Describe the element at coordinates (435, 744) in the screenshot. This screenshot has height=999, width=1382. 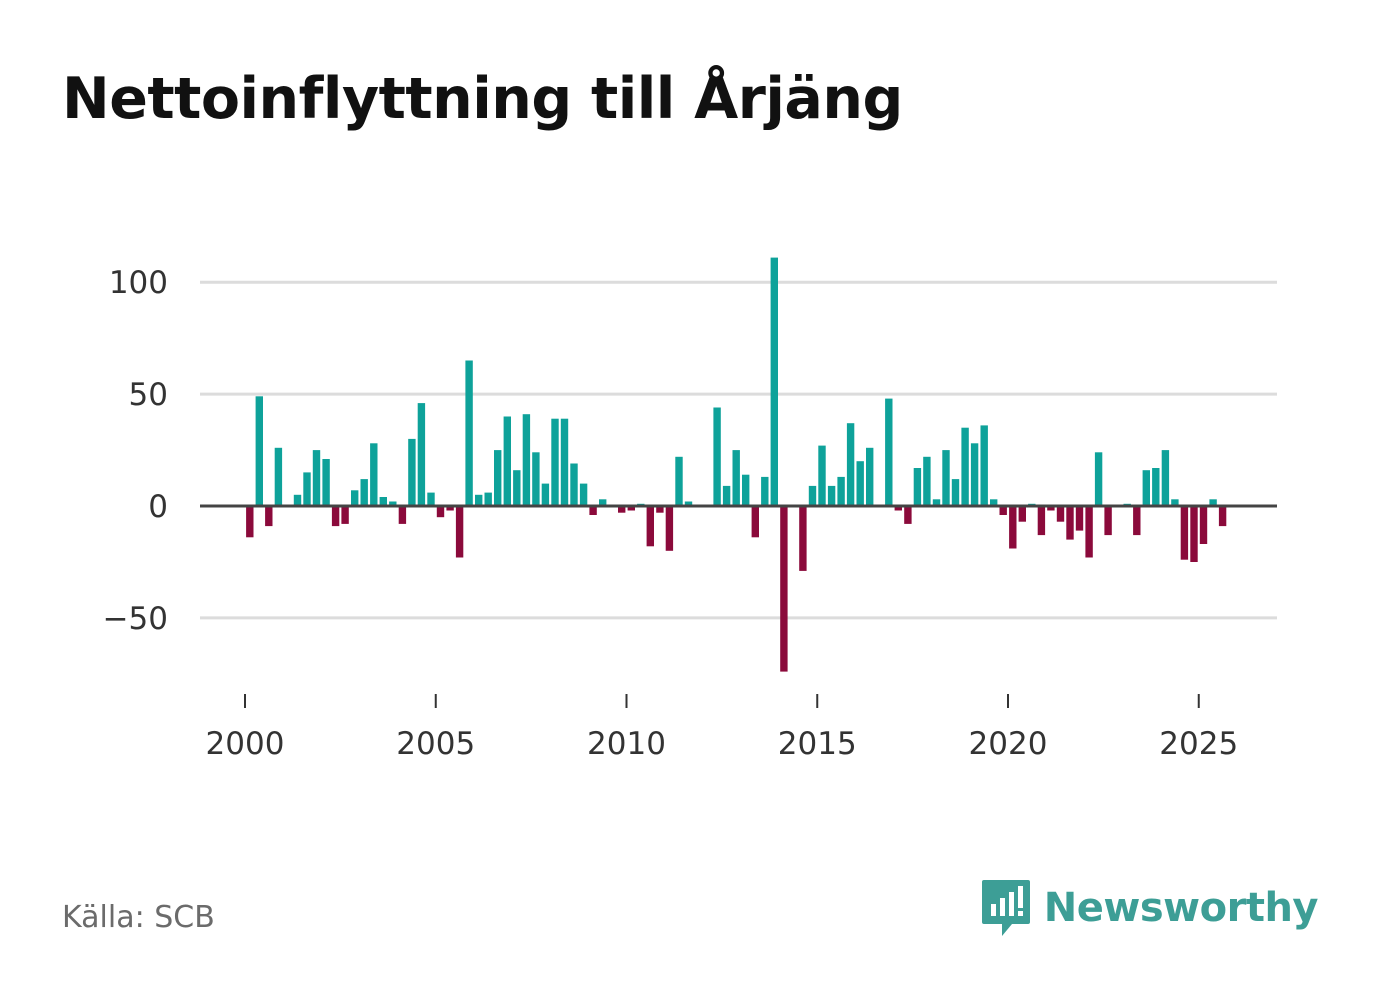
I see `x-tick-label: 2005` at that location.